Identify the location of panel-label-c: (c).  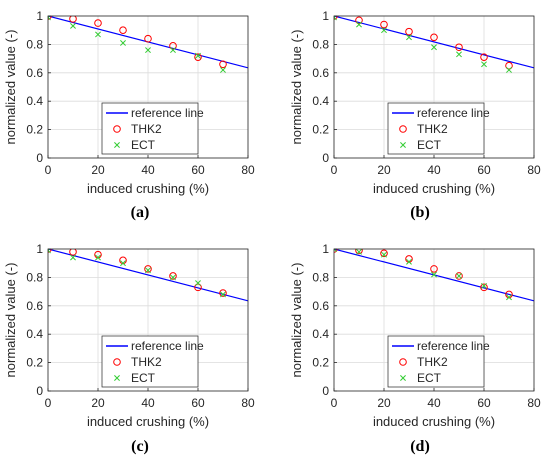
(140, 446).